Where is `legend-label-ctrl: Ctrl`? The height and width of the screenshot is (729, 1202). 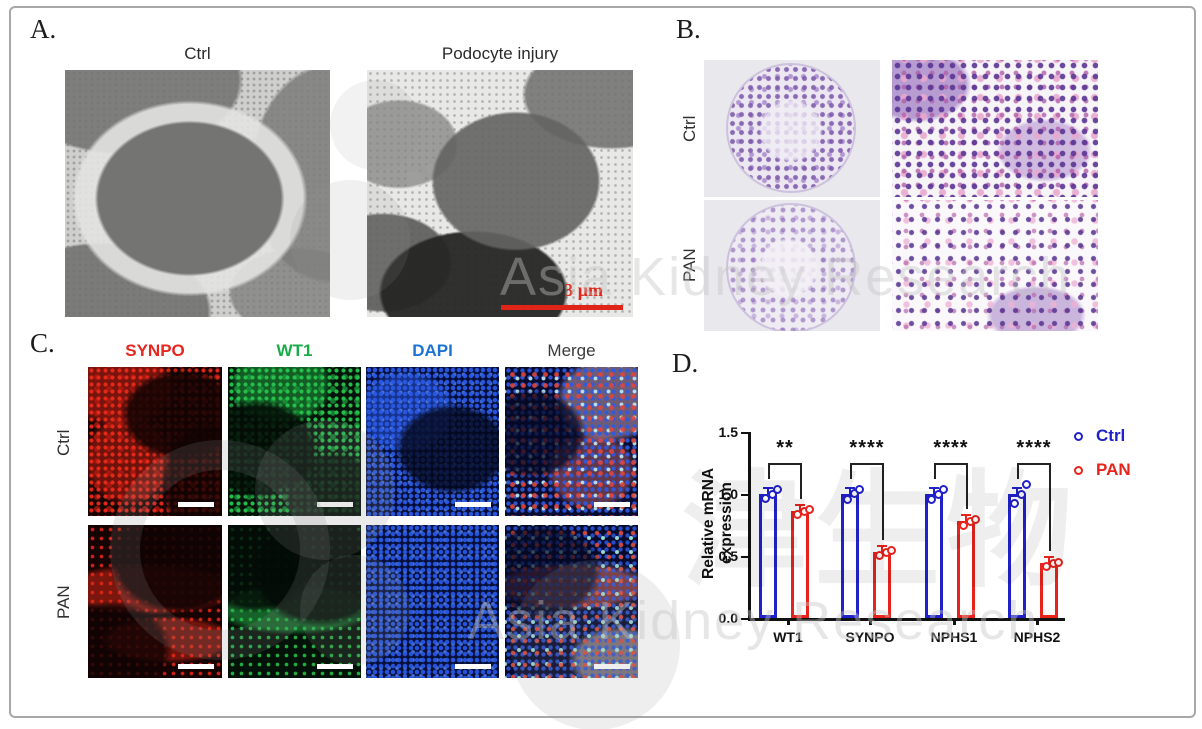 legend-label-ctrl: Ctrl is located at coordinates (1111, 435).